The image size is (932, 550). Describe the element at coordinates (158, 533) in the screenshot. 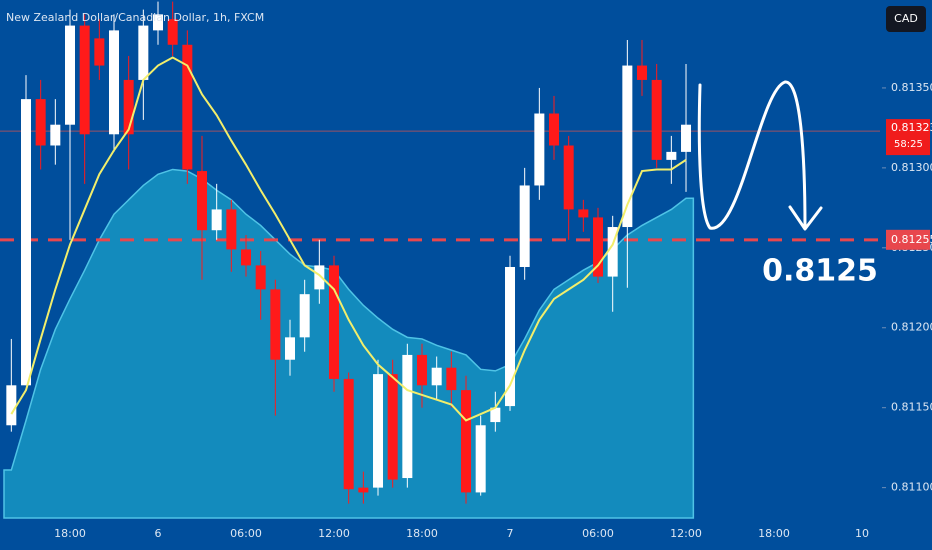

I see `x-tick-label: 6` at that location.